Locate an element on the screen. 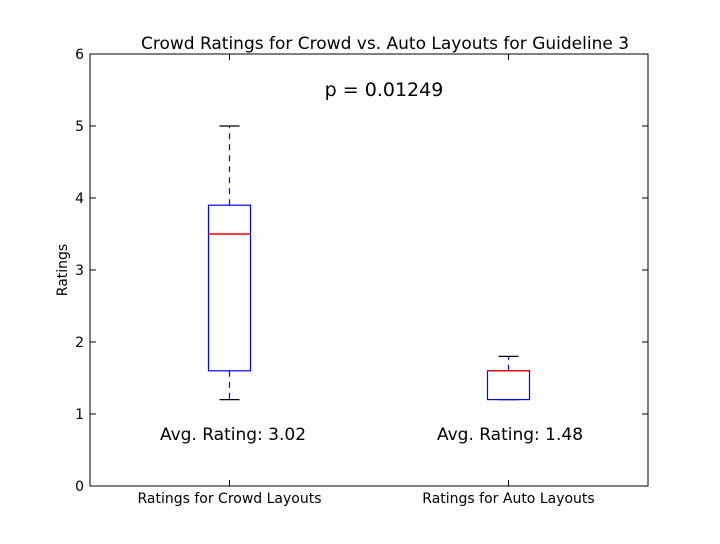 This screenshot has width=720, height=544. y-tick-label: 5 is located at coordinates (79, 127).